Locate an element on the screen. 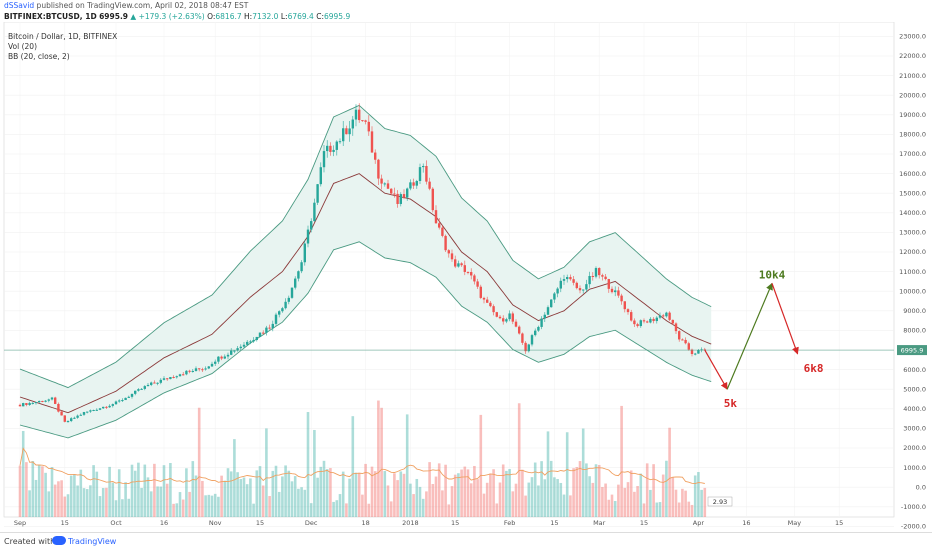 The height and width of the screenshot is (551, 932). tradingview-logo-icon is located at coordinates (59, 540).